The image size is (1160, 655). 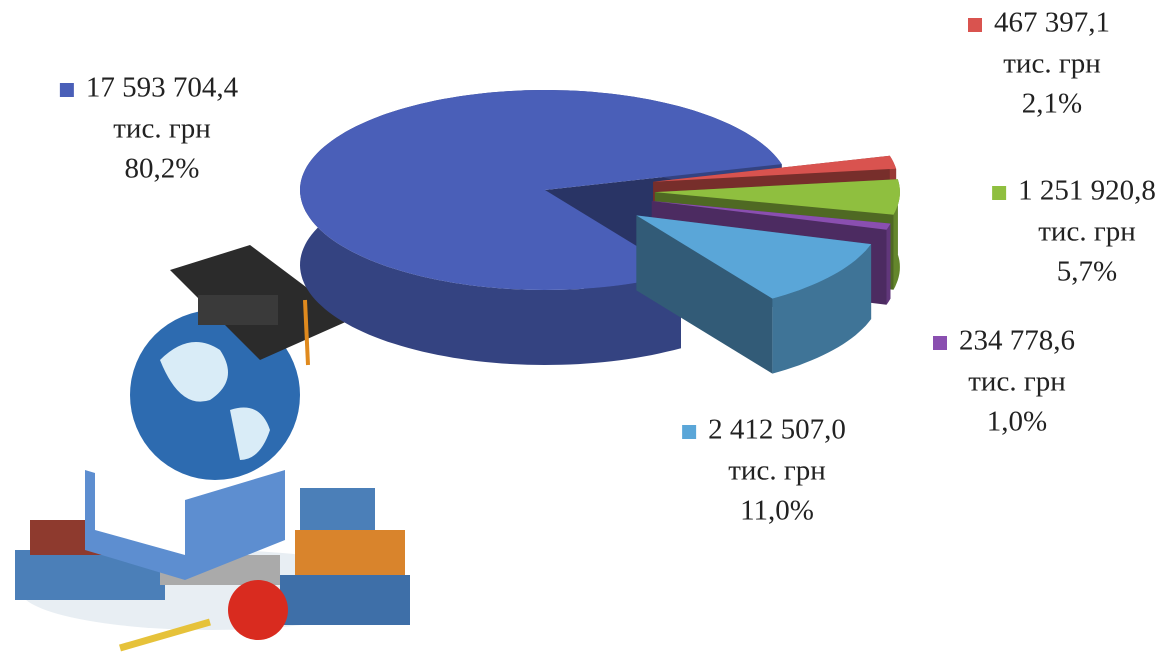 I want to click on percent-label: 2,1%, so click(x=1052, y=104).